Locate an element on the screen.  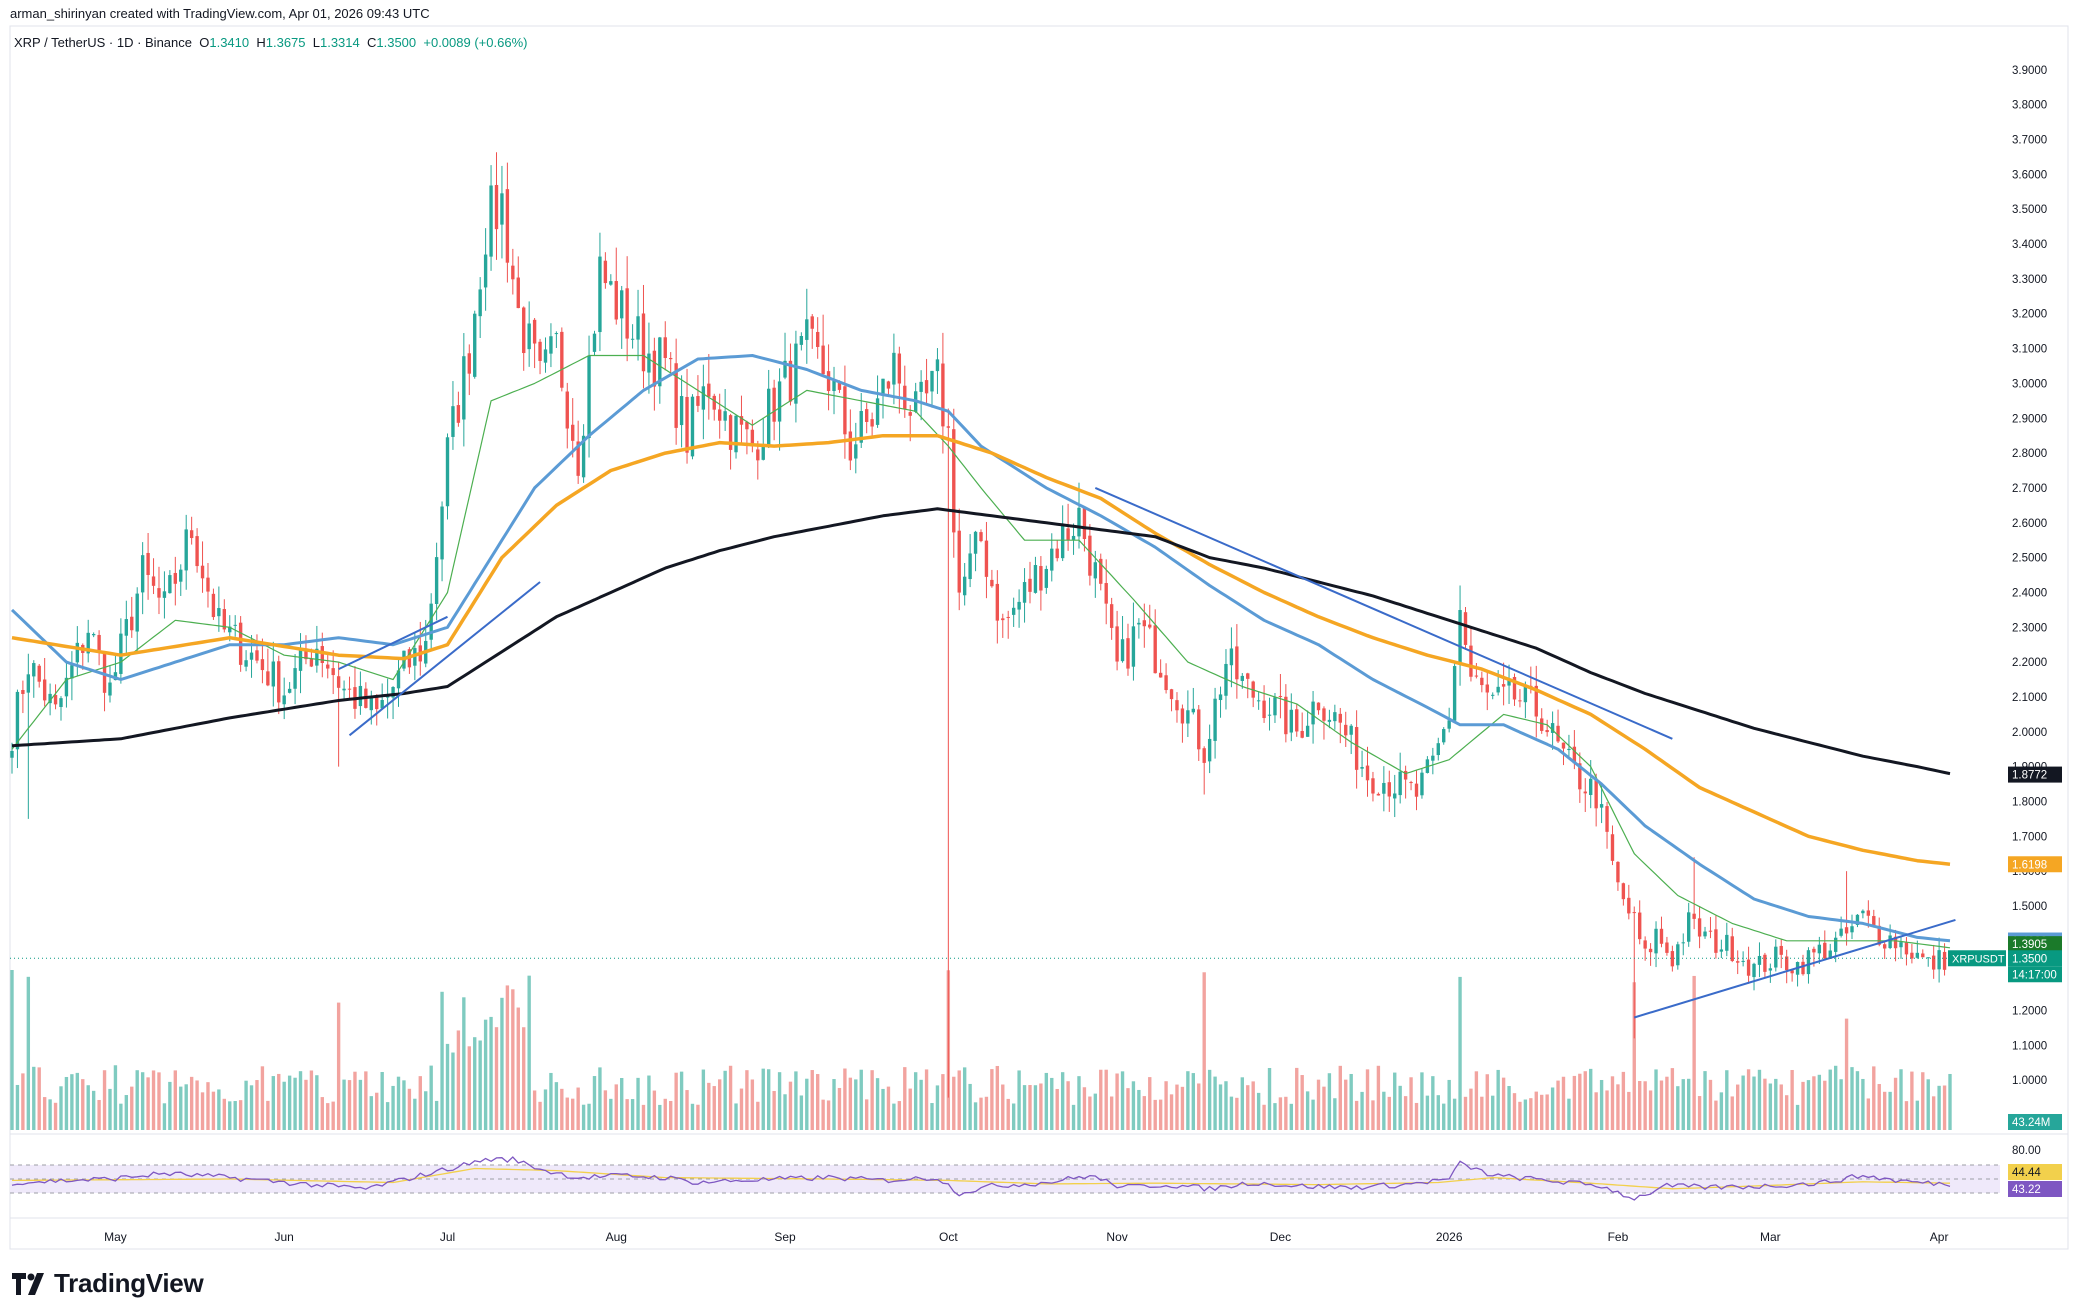
ma20-value-box is located at coordinates (2035, 944).